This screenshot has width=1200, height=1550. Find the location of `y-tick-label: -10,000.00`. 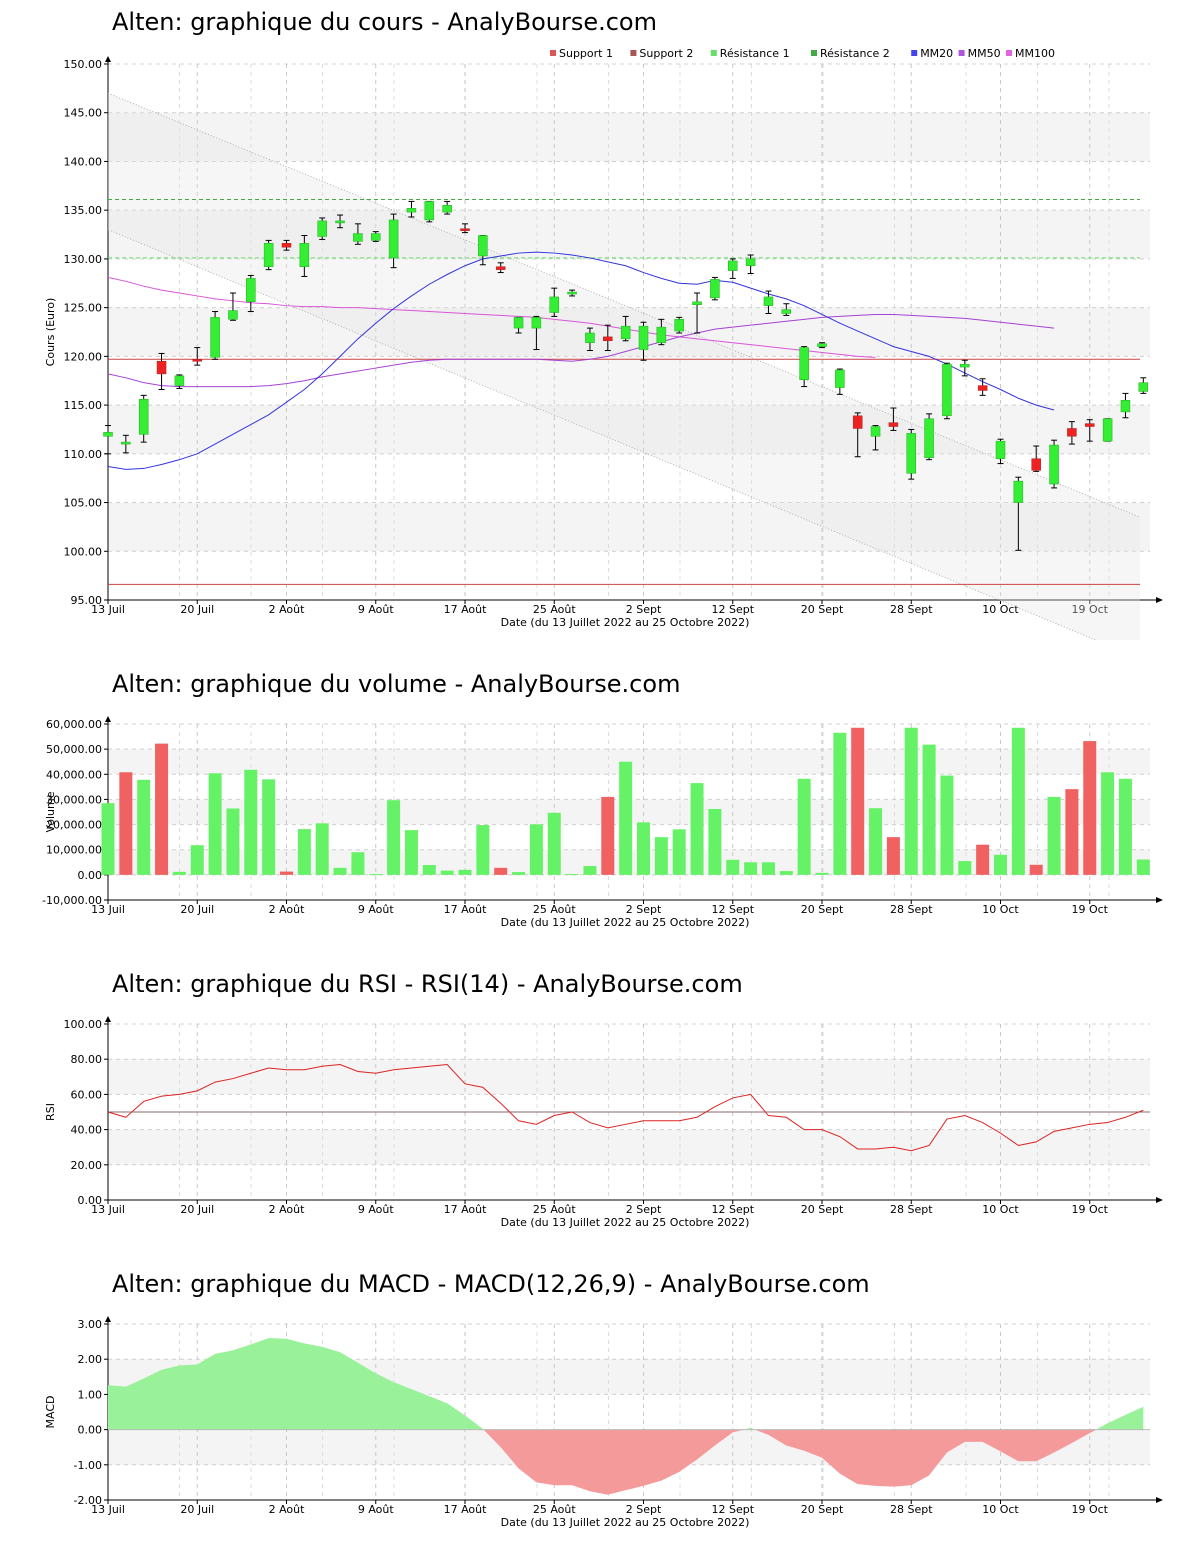

y-tick-label: -10,000.00 is located at coordinates (72, 900).